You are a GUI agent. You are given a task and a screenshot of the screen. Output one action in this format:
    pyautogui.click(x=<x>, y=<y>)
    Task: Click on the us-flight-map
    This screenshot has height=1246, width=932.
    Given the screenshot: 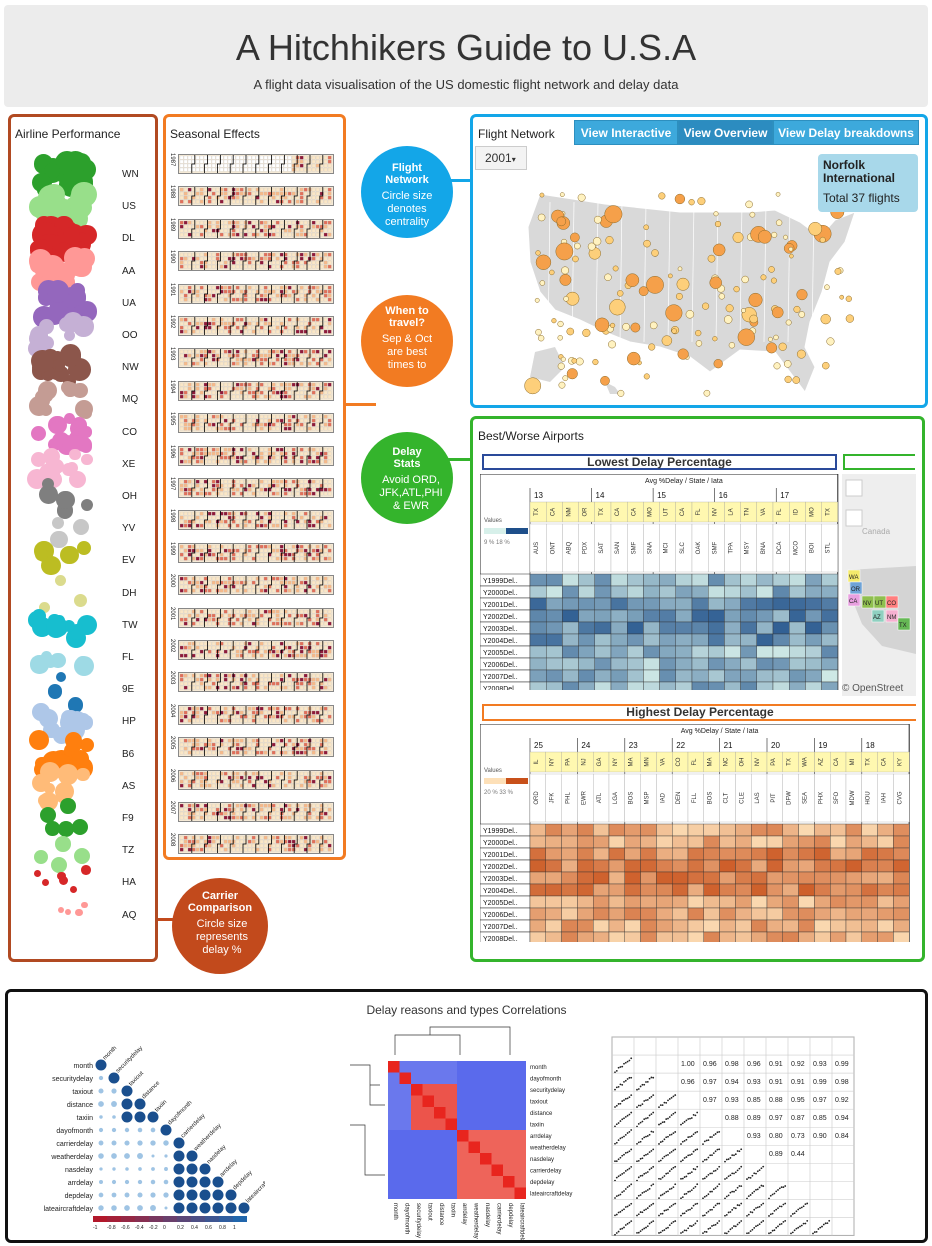 What is the action you would take?
    pyautogui.click(x=690, y=293)
    